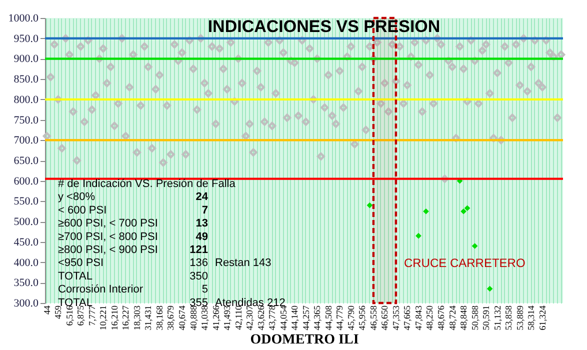 This screenshot has height=350, width=587. What do you see at coordinates (26, 100) in the screenshot?
I see `y-tick-label: 800.0` at bounding box center [26, 100].